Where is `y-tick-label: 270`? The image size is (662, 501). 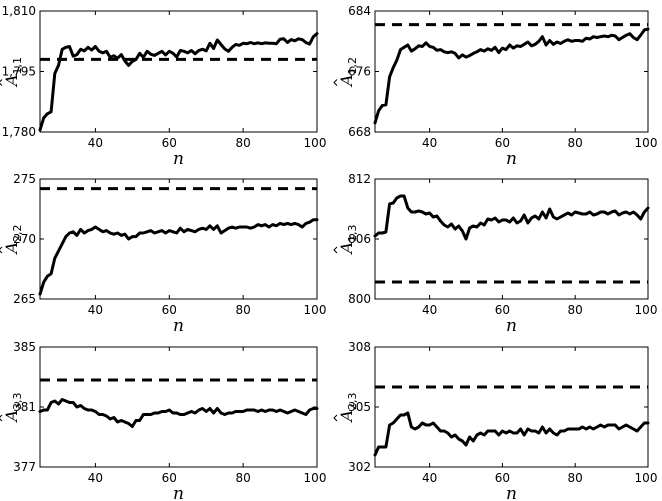
y-tick-label: 270 is located at coordinates (24, 239).